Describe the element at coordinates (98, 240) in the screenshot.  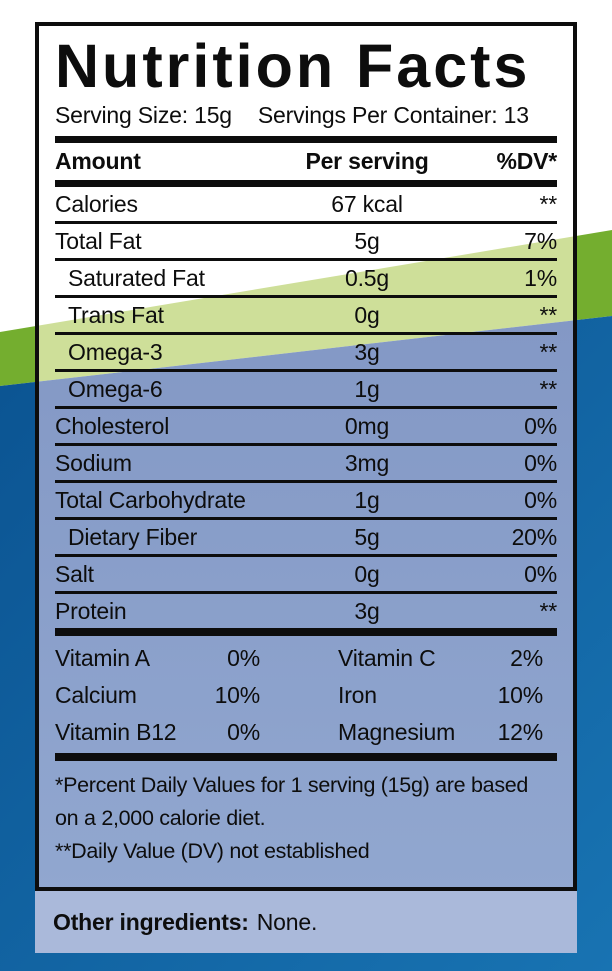
I see `nutrient-name: Total Fat` at that location.